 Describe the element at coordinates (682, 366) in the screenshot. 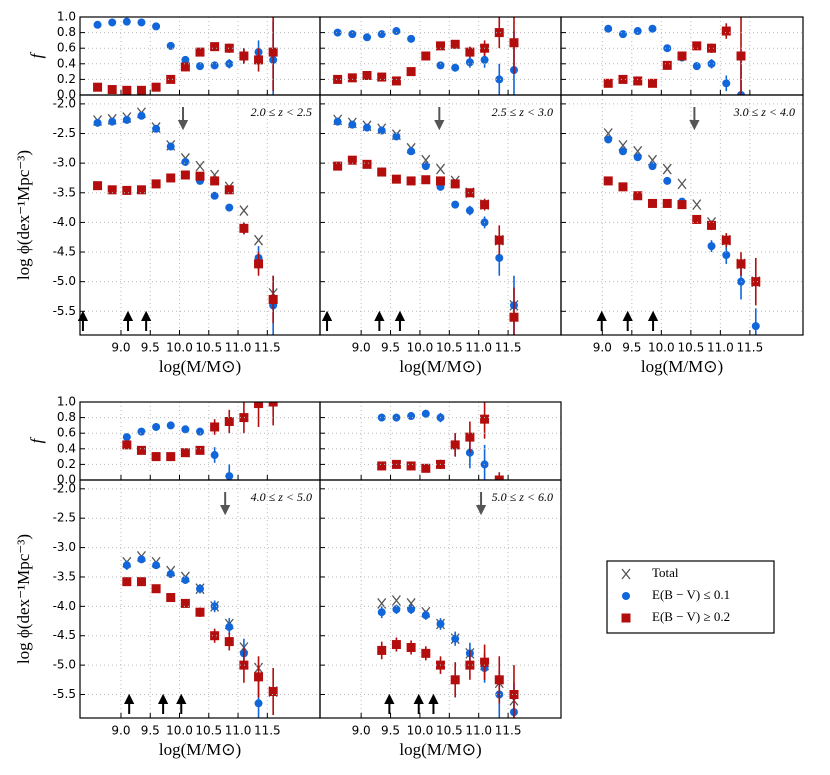

I see `x-axis-label: log(M/M⊙)` at that location.